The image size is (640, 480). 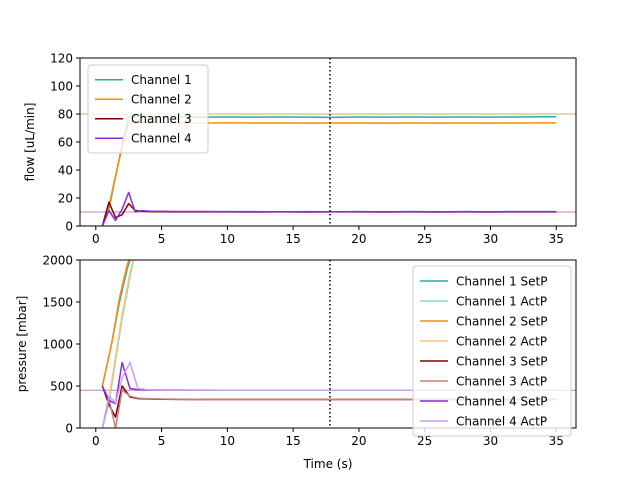 I want to click on y-tick-label: 40, so click(x=65, y=170).